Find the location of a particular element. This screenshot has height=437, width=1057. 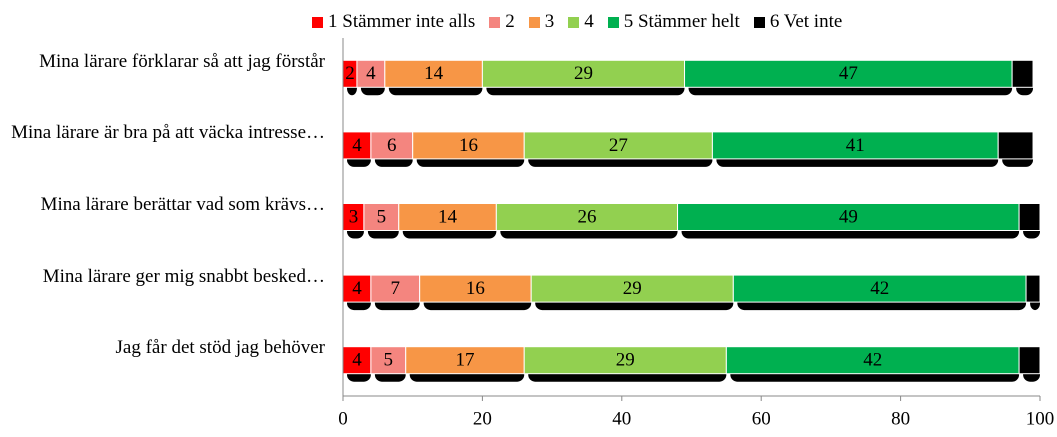

category-label: Mina lärare förklarar så att jag förstår is located at coordinates (182, 61).